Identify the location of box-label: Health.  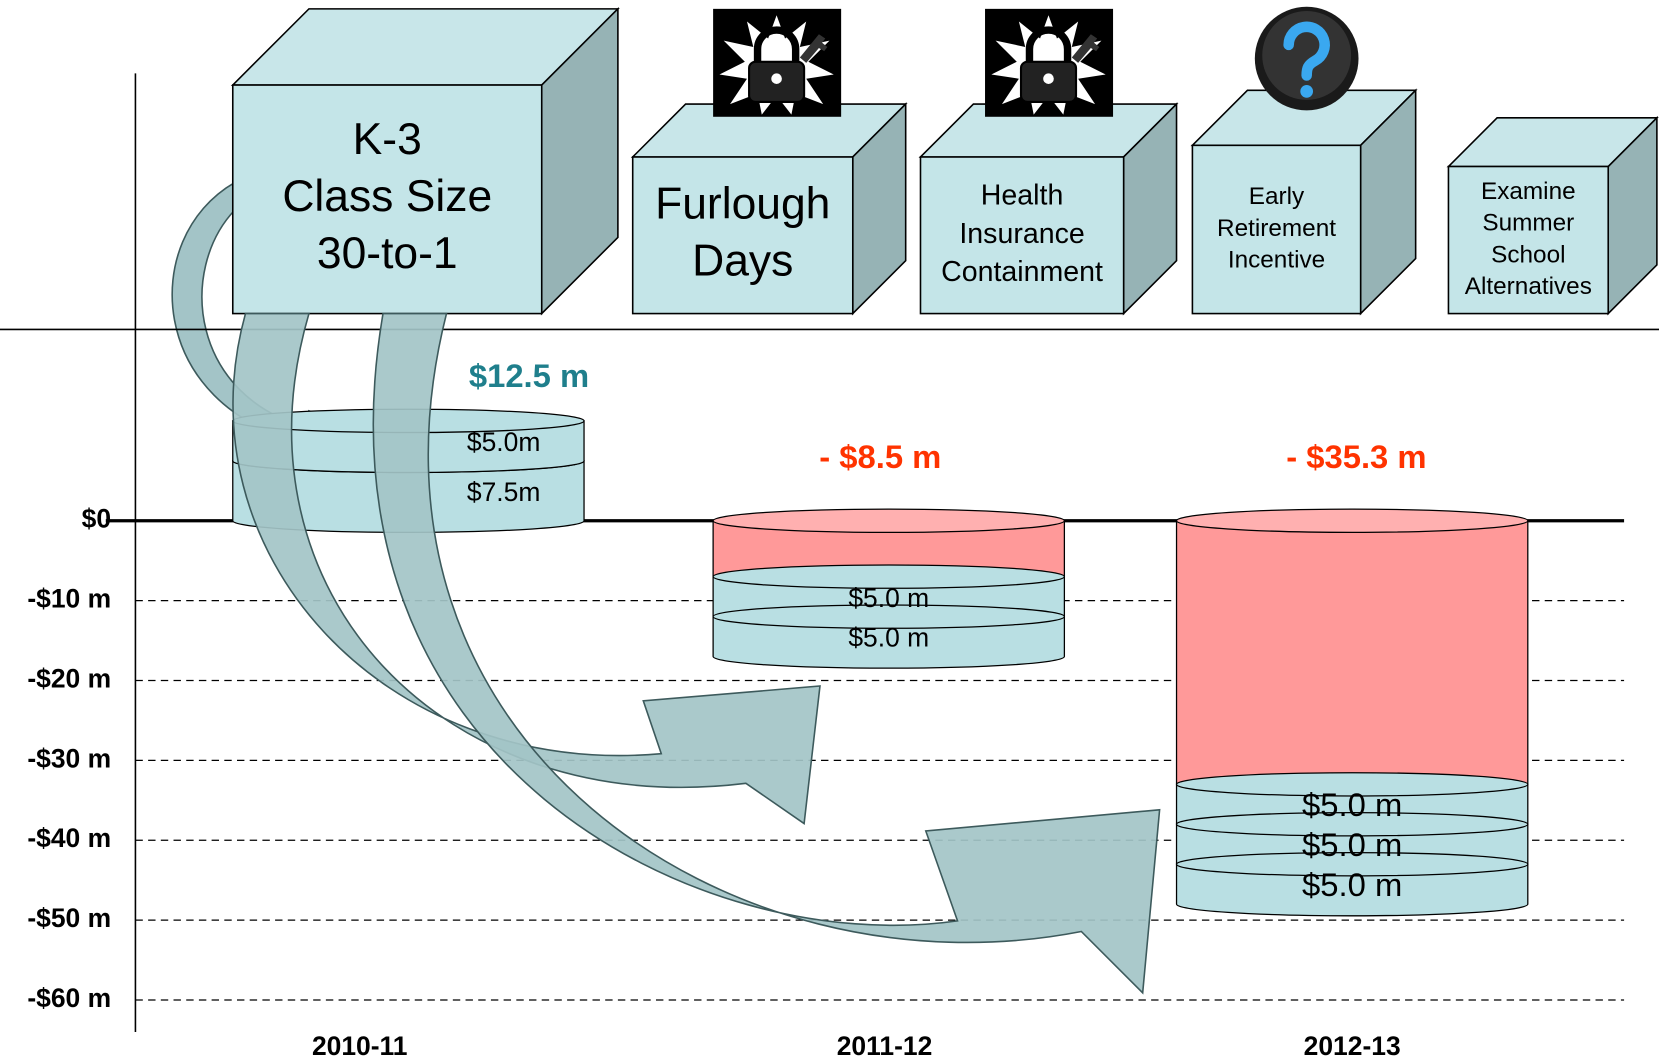
(1022, 196).